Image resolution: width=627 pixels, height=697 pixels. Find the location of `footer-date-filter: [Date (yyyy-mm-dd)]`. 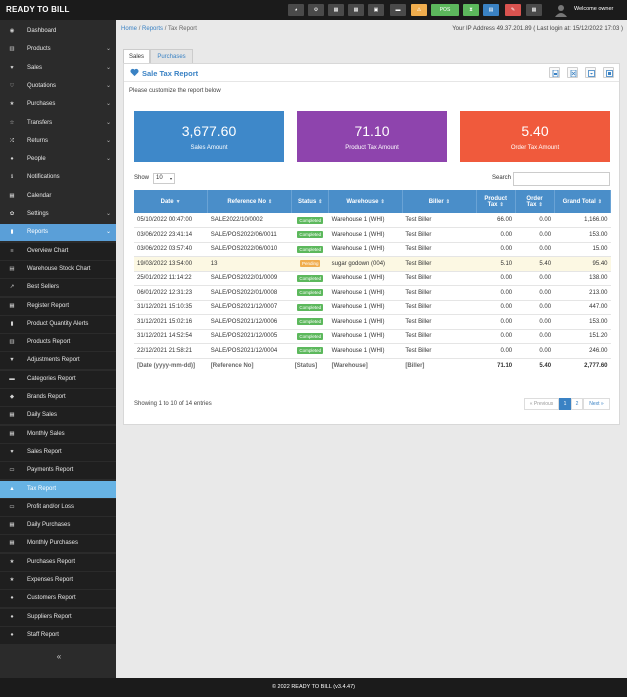

footer-date-filter: [Date (yyyy-mm-dd)] is located at coordinates (171, 365).